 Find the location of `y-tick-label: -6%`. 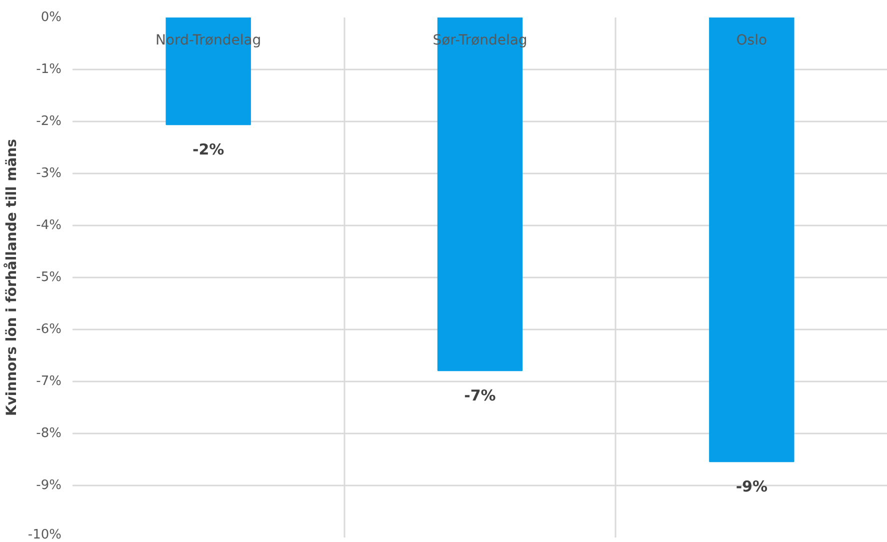

y-tick-label: -6% is located at coordinates (49, 329).